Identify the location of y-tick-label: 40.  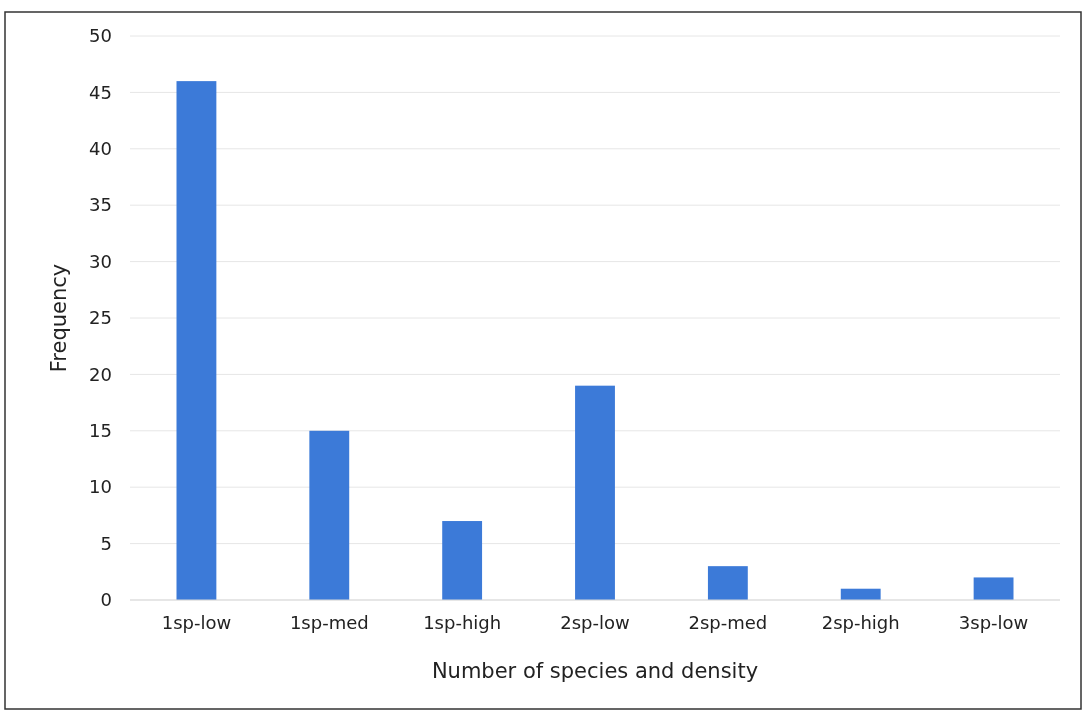
(100, 149).